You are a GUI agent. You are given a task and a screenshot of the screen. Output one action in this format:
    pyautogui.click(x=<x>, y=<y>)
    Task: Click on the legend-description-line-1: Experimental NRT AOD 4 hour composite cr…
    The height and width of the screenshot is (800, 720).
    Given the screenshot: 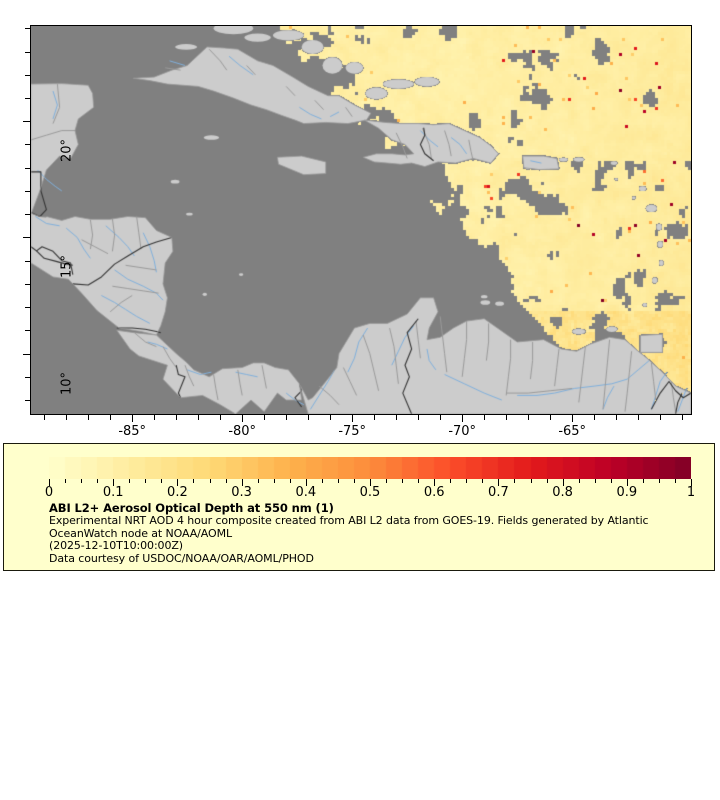 What is the action you would take?
    pyautogui.click(x=349, y=520)
    